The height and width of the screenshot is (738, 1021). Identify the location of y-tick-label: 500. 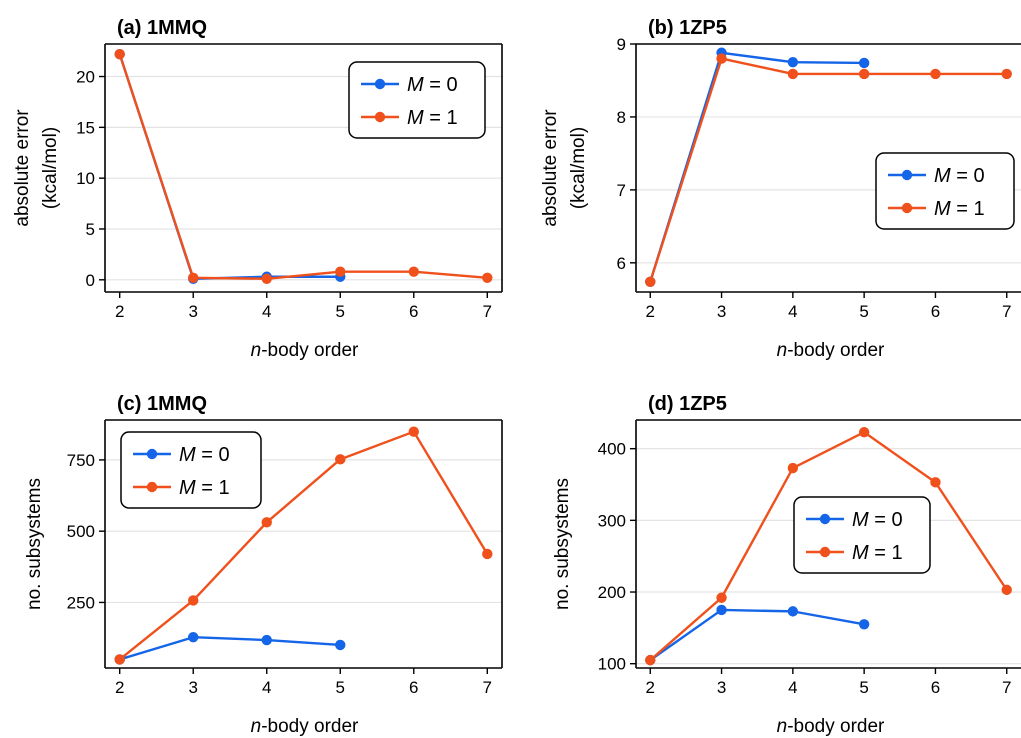
(81, 531).